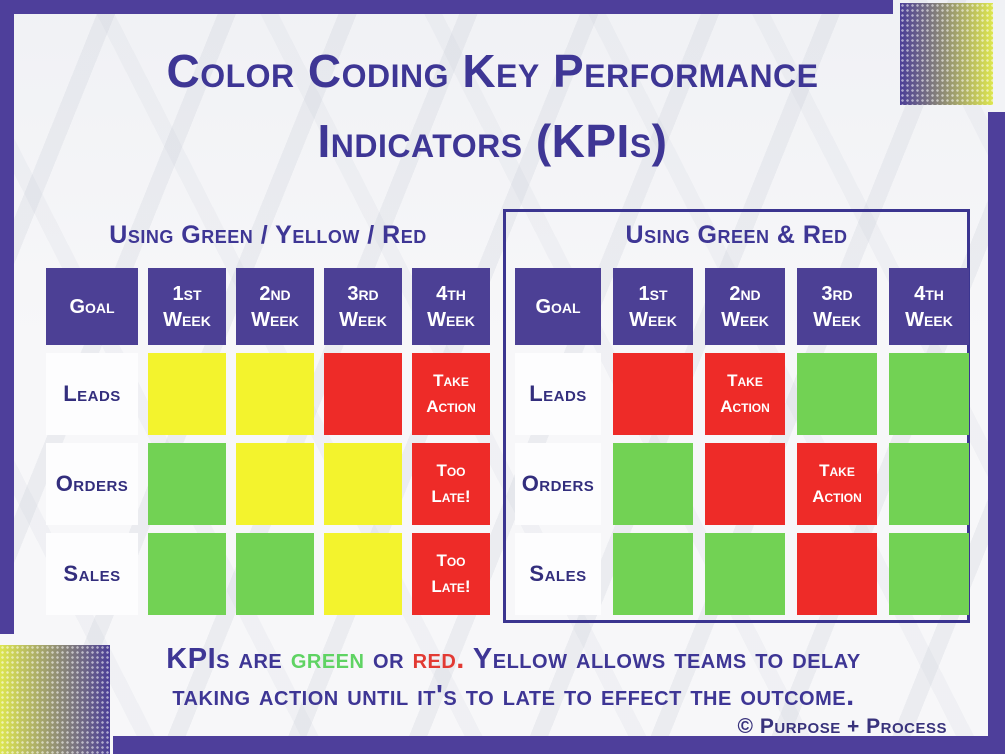 Image resolution: width=1005 pixels, height=754 pixels. Describe the element at coordinates (492, 141) in the screenshot. I see `title-line-2: Indicators (KPIs)` at that location.